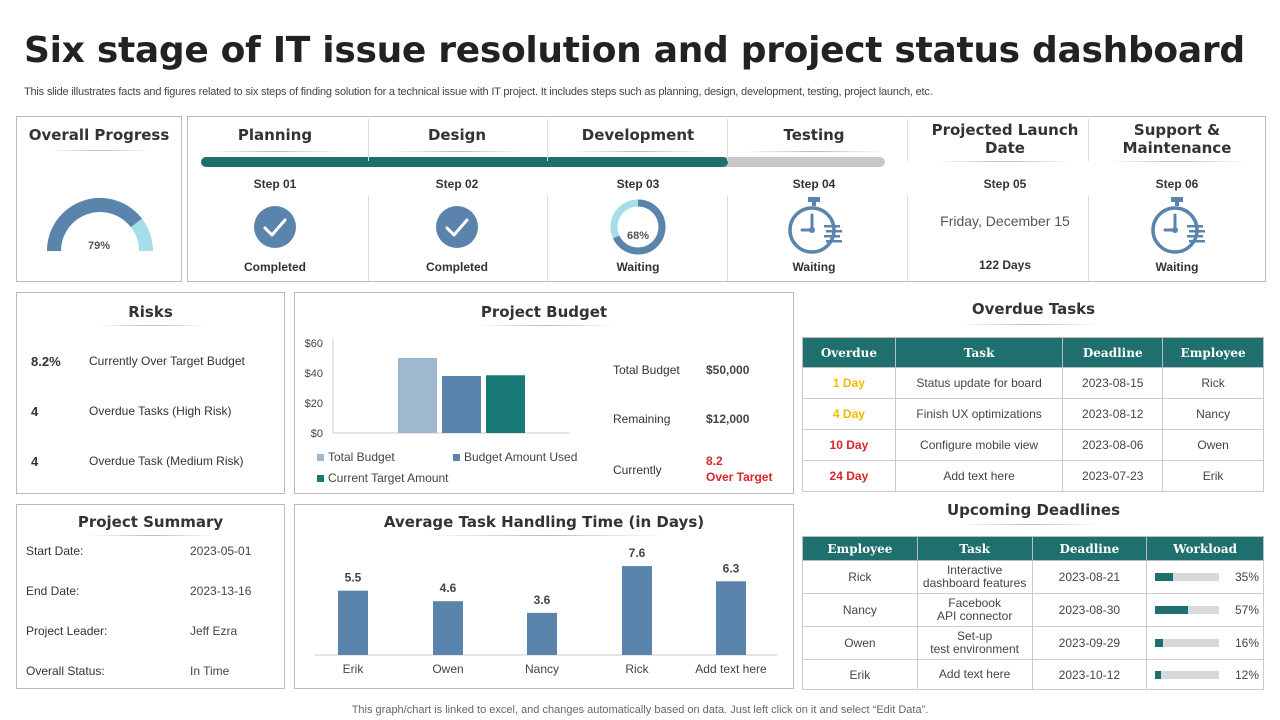 This screenshot has width=1280, height=720. What do you see at coordinates (1205, 548) in the screenshot?
I see `col-workload: Workload` at bounding box center [1205, 548].